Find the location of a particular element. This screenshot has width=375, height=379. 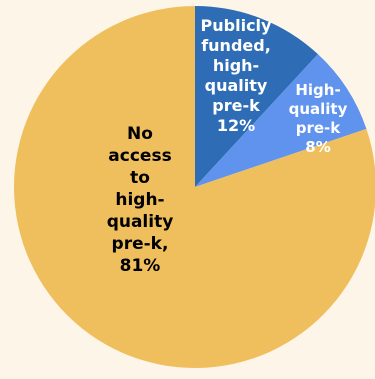

pie-label-line: High- is located at coordinates (317, 90).